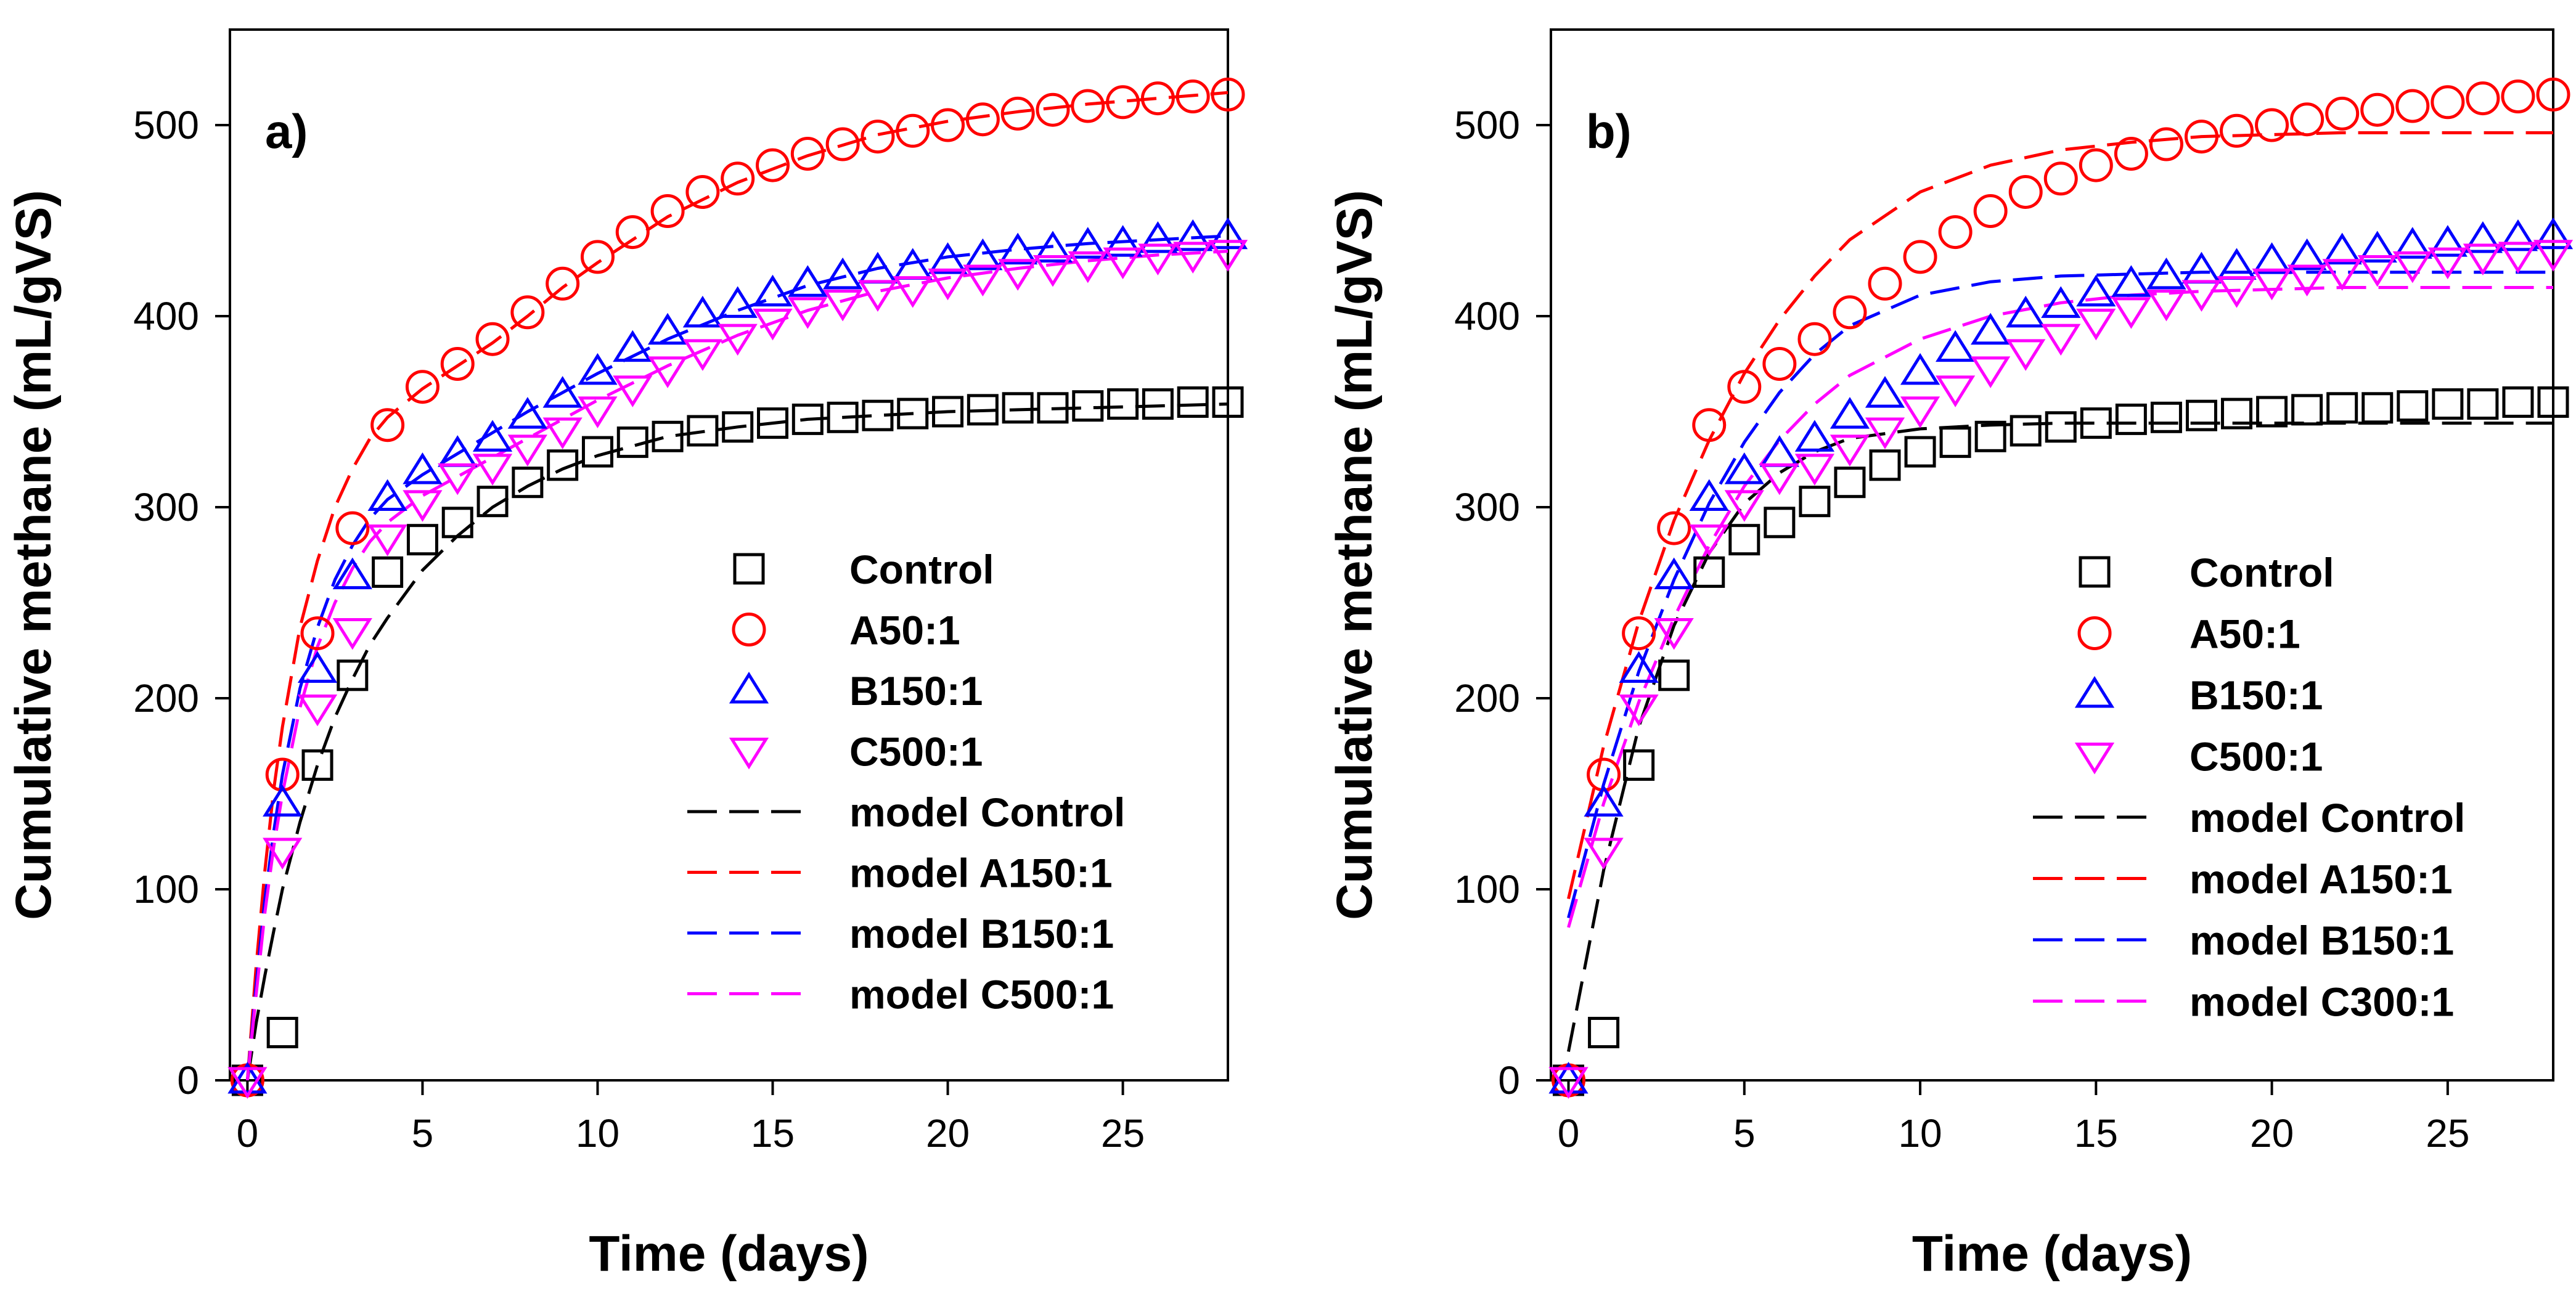 This screenshot has height=1296, width=2576. What do you see at coordinates (1920, 1133) in the screenshot?
I see `x-tick-label: 10` at bounding box center [1920, 1133].